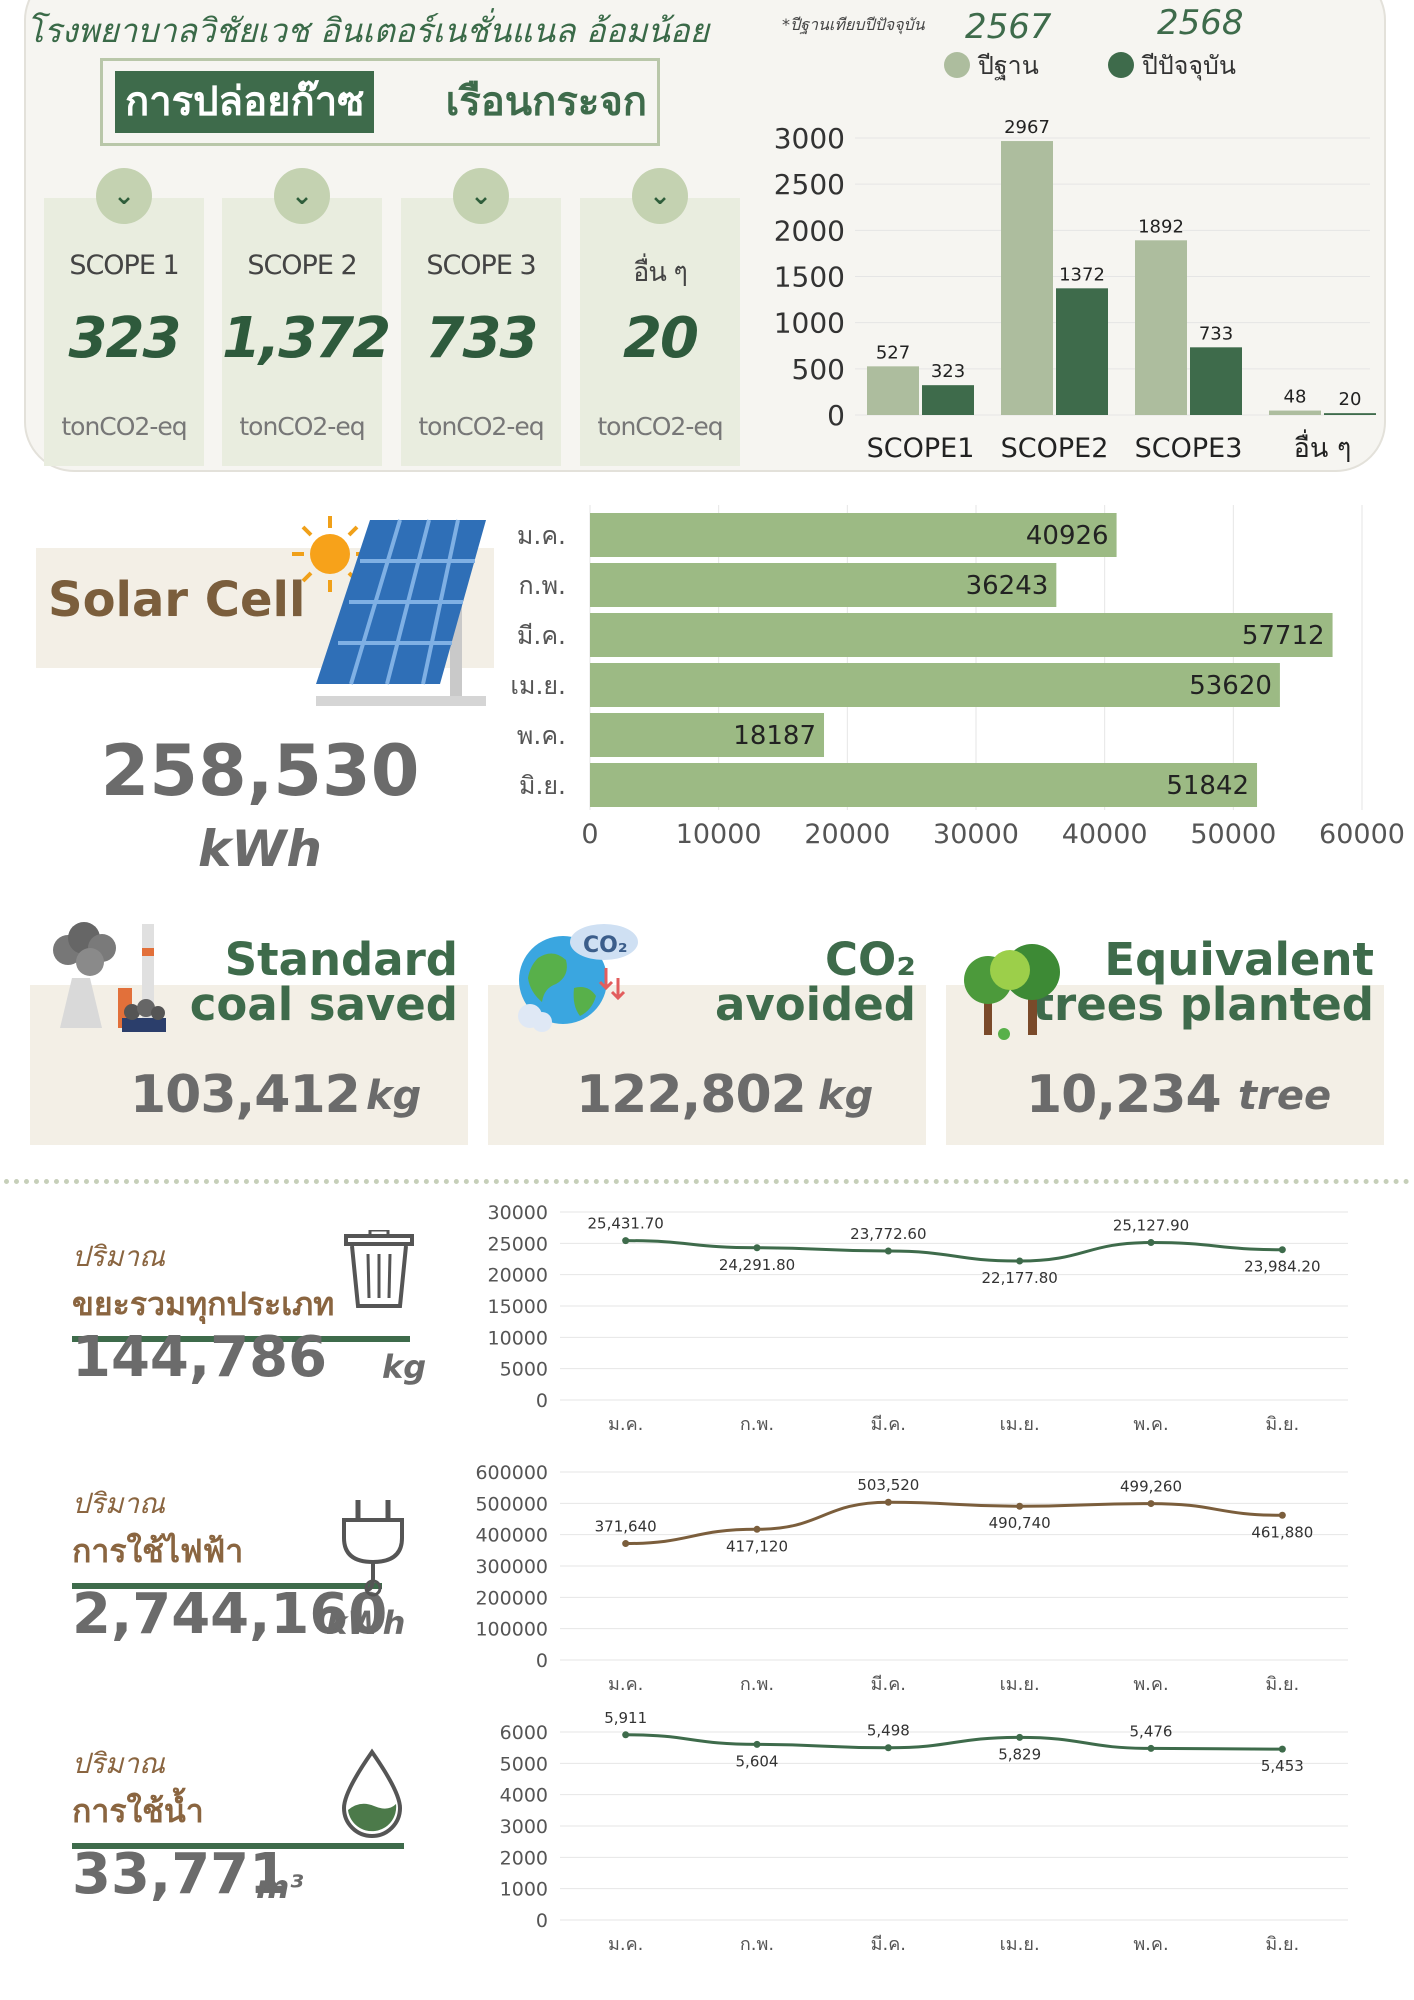 The height and width of the screenshot is (2000, 1414). What do you see at coordinates (846, 1096) in the screenshot?
I see `co2-avoided-unit: kg` at bounding box center [846, 1096].